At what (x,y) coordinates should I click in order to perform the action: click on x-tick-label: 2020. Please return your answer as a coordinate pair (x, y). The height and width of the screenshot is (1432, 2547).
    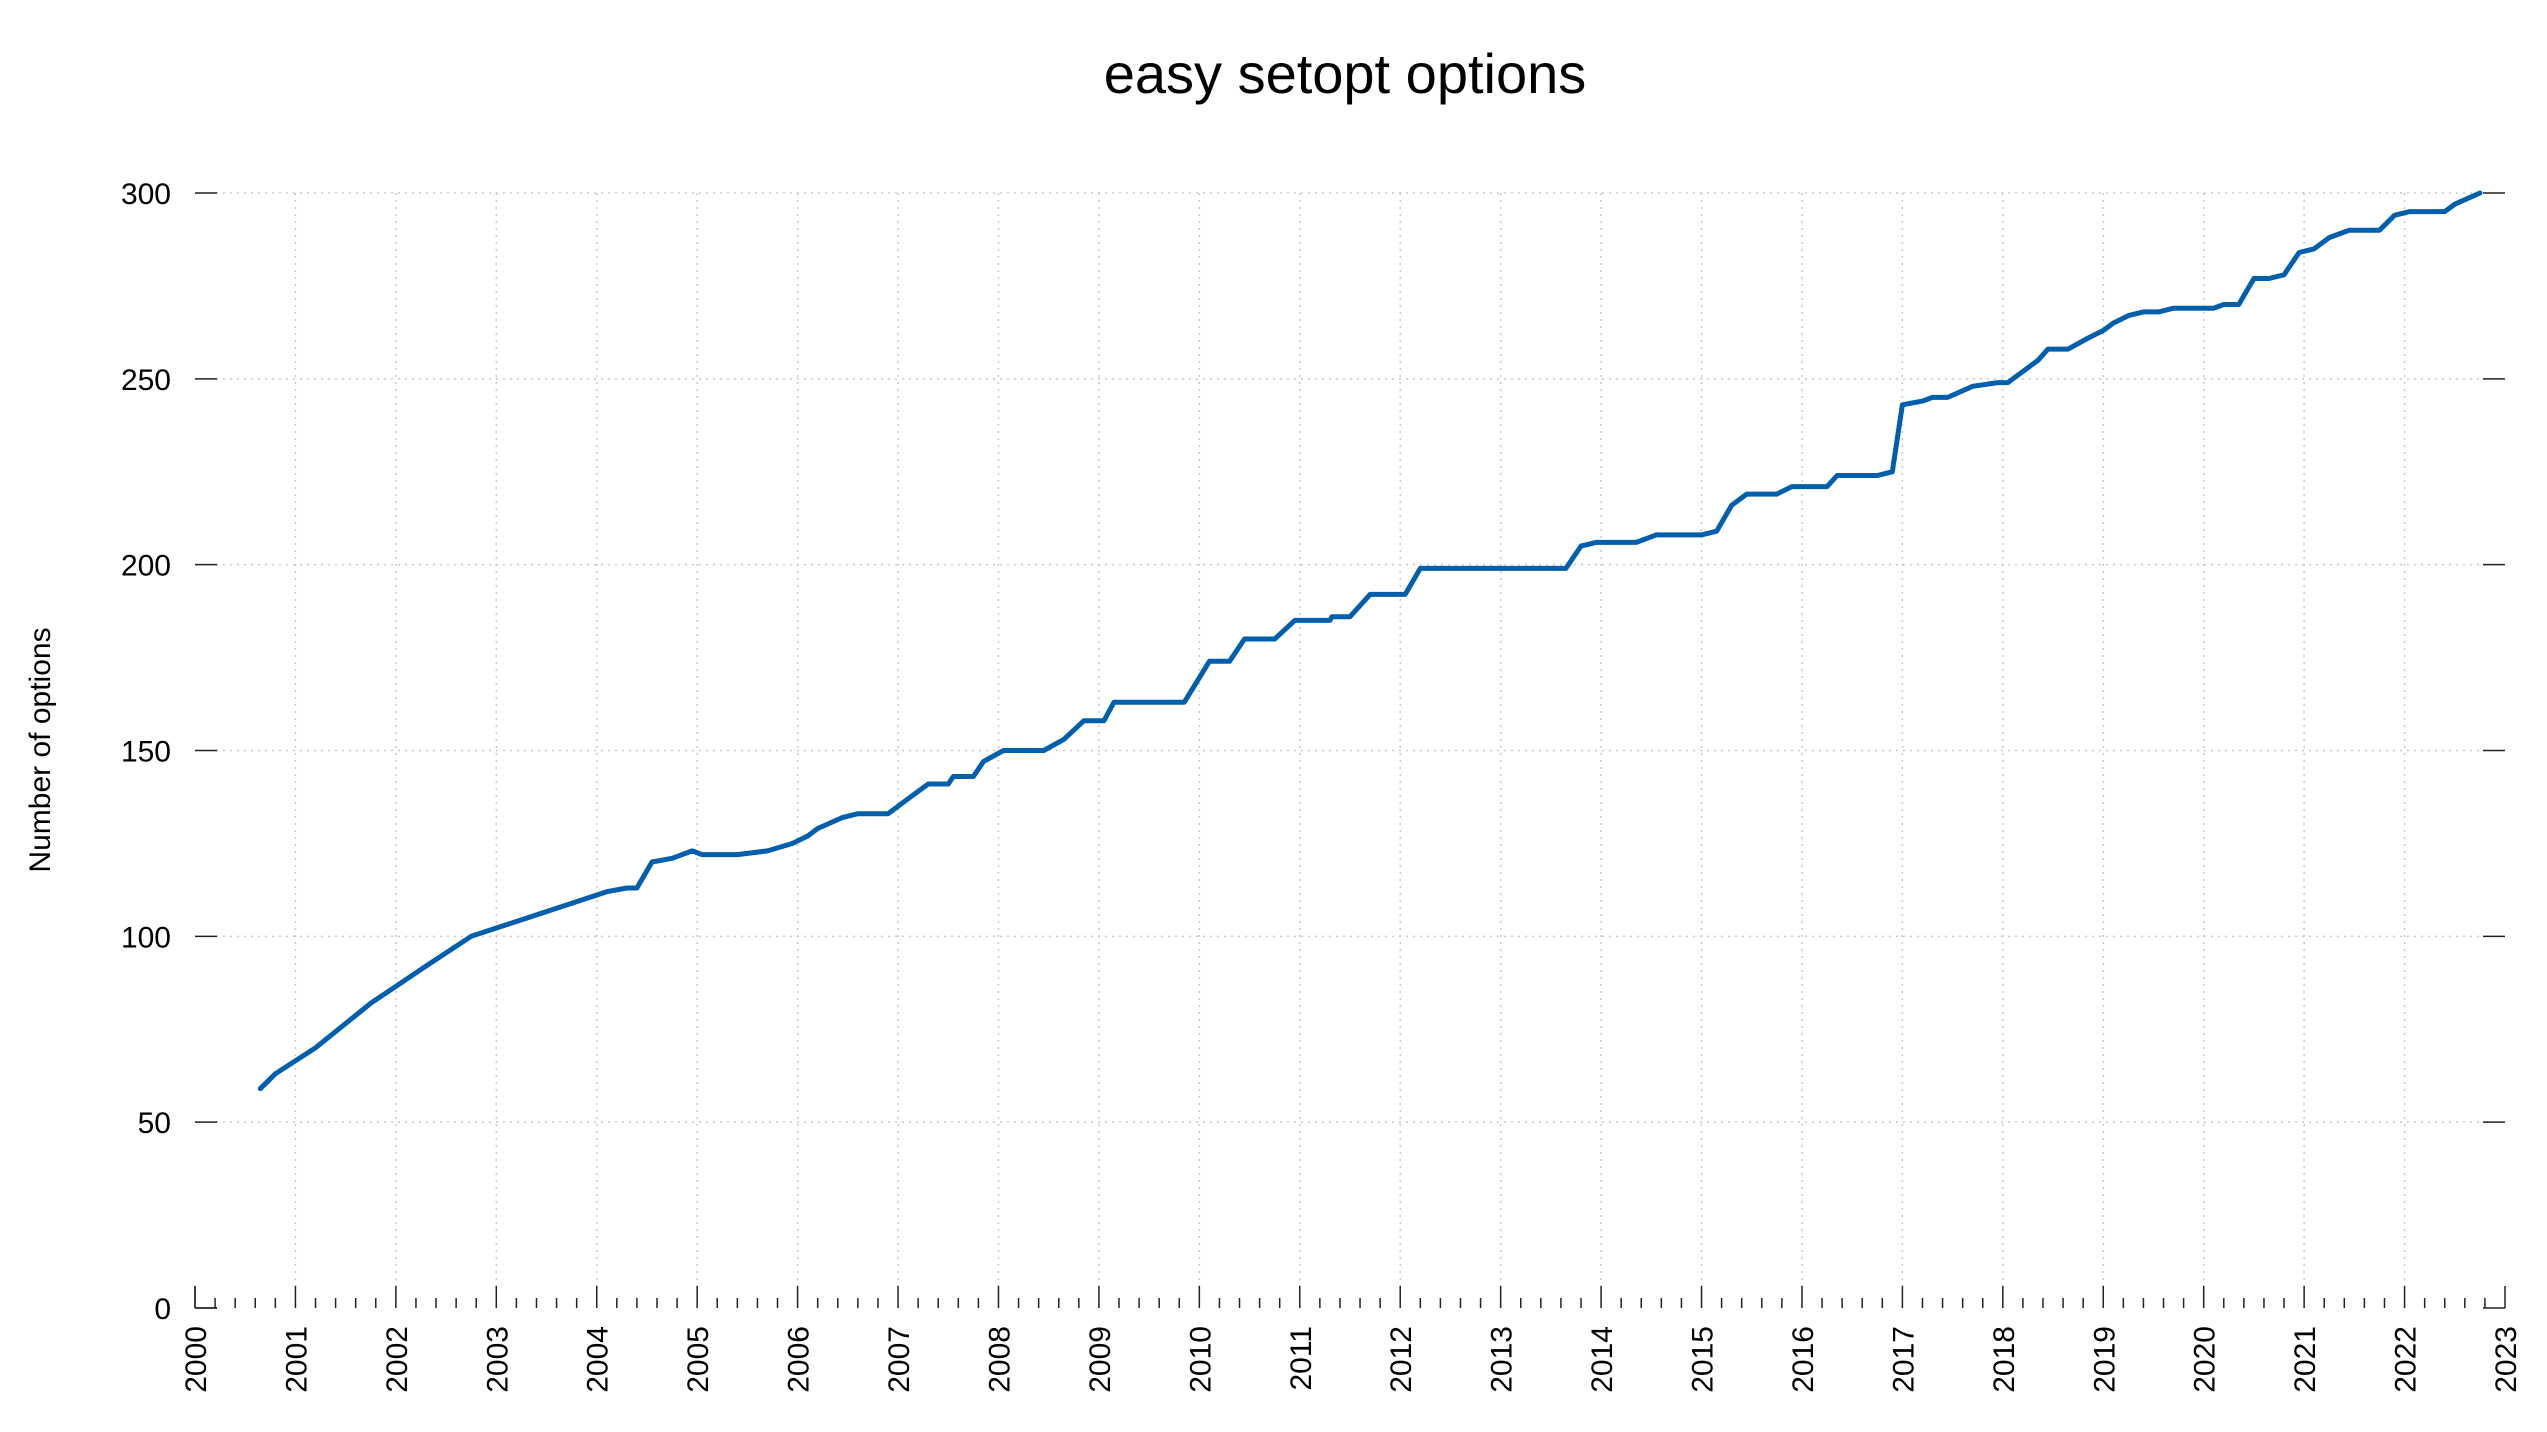
    Looking at the image, I should click on (2205, 1359).